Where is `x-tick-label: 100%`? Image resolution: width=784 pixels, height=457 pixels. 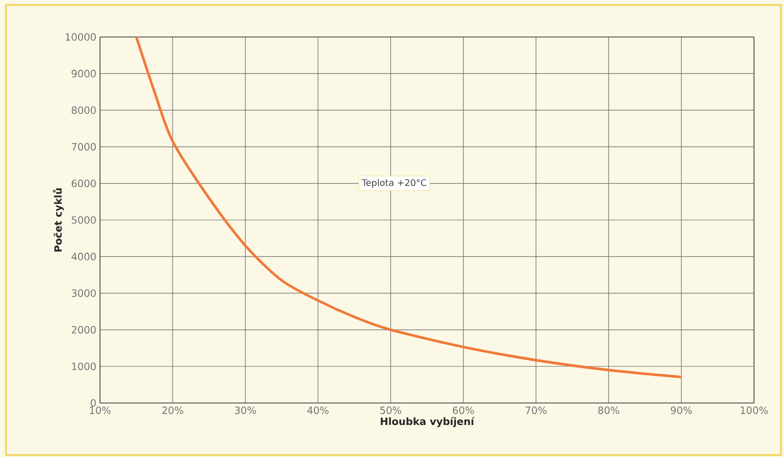 x-tick-label: 100% is located at coordinates (754, 410).